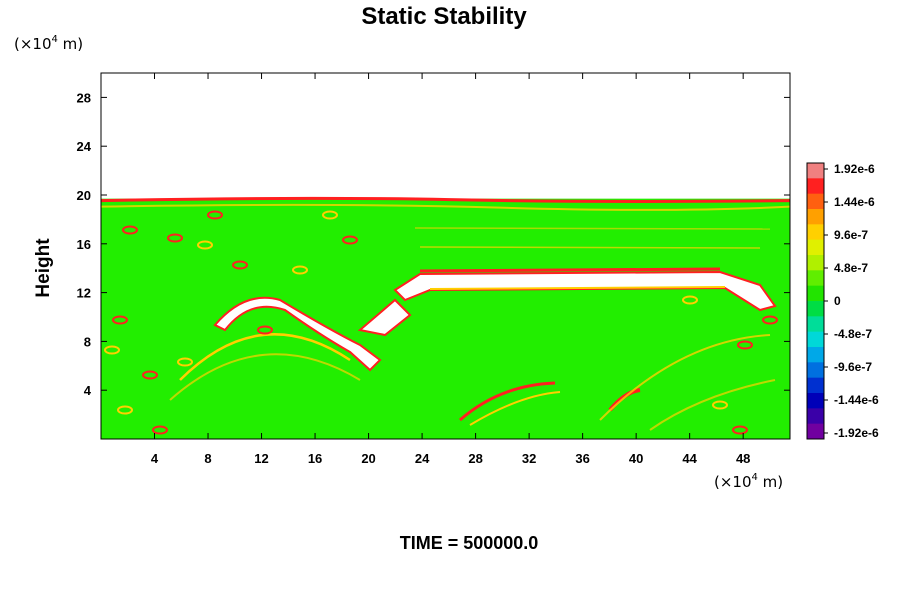 The image size is (900, 600). What do you see at coordinates (854, 169) in the screenshot?
I see `colorbar-label: 1.92e-6` at bounding box center [854, 169].